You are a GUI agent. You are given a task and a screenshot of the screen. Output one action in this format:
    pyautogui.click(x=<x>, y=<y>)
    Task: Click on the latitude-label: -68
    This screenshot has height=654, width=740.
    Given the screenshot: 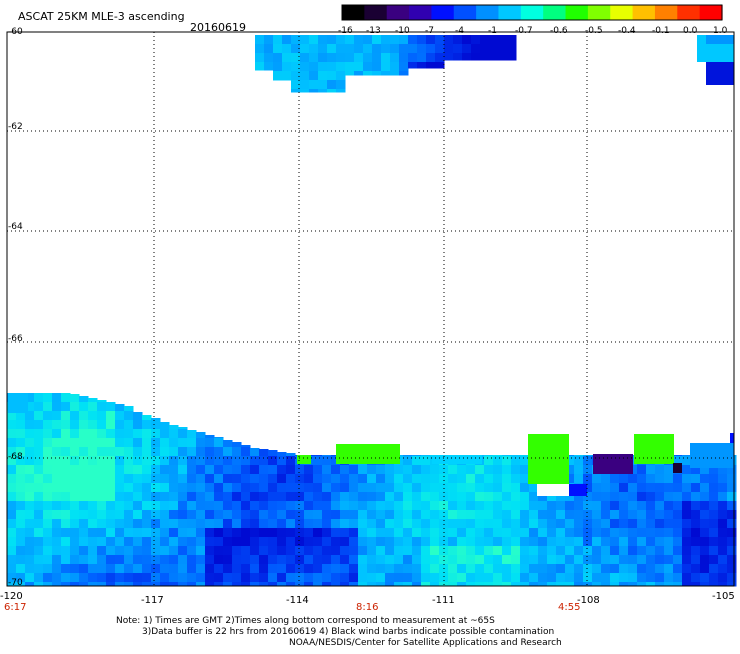 What is the action you would take?
    pyautogui.click(x=15, y=457)
    